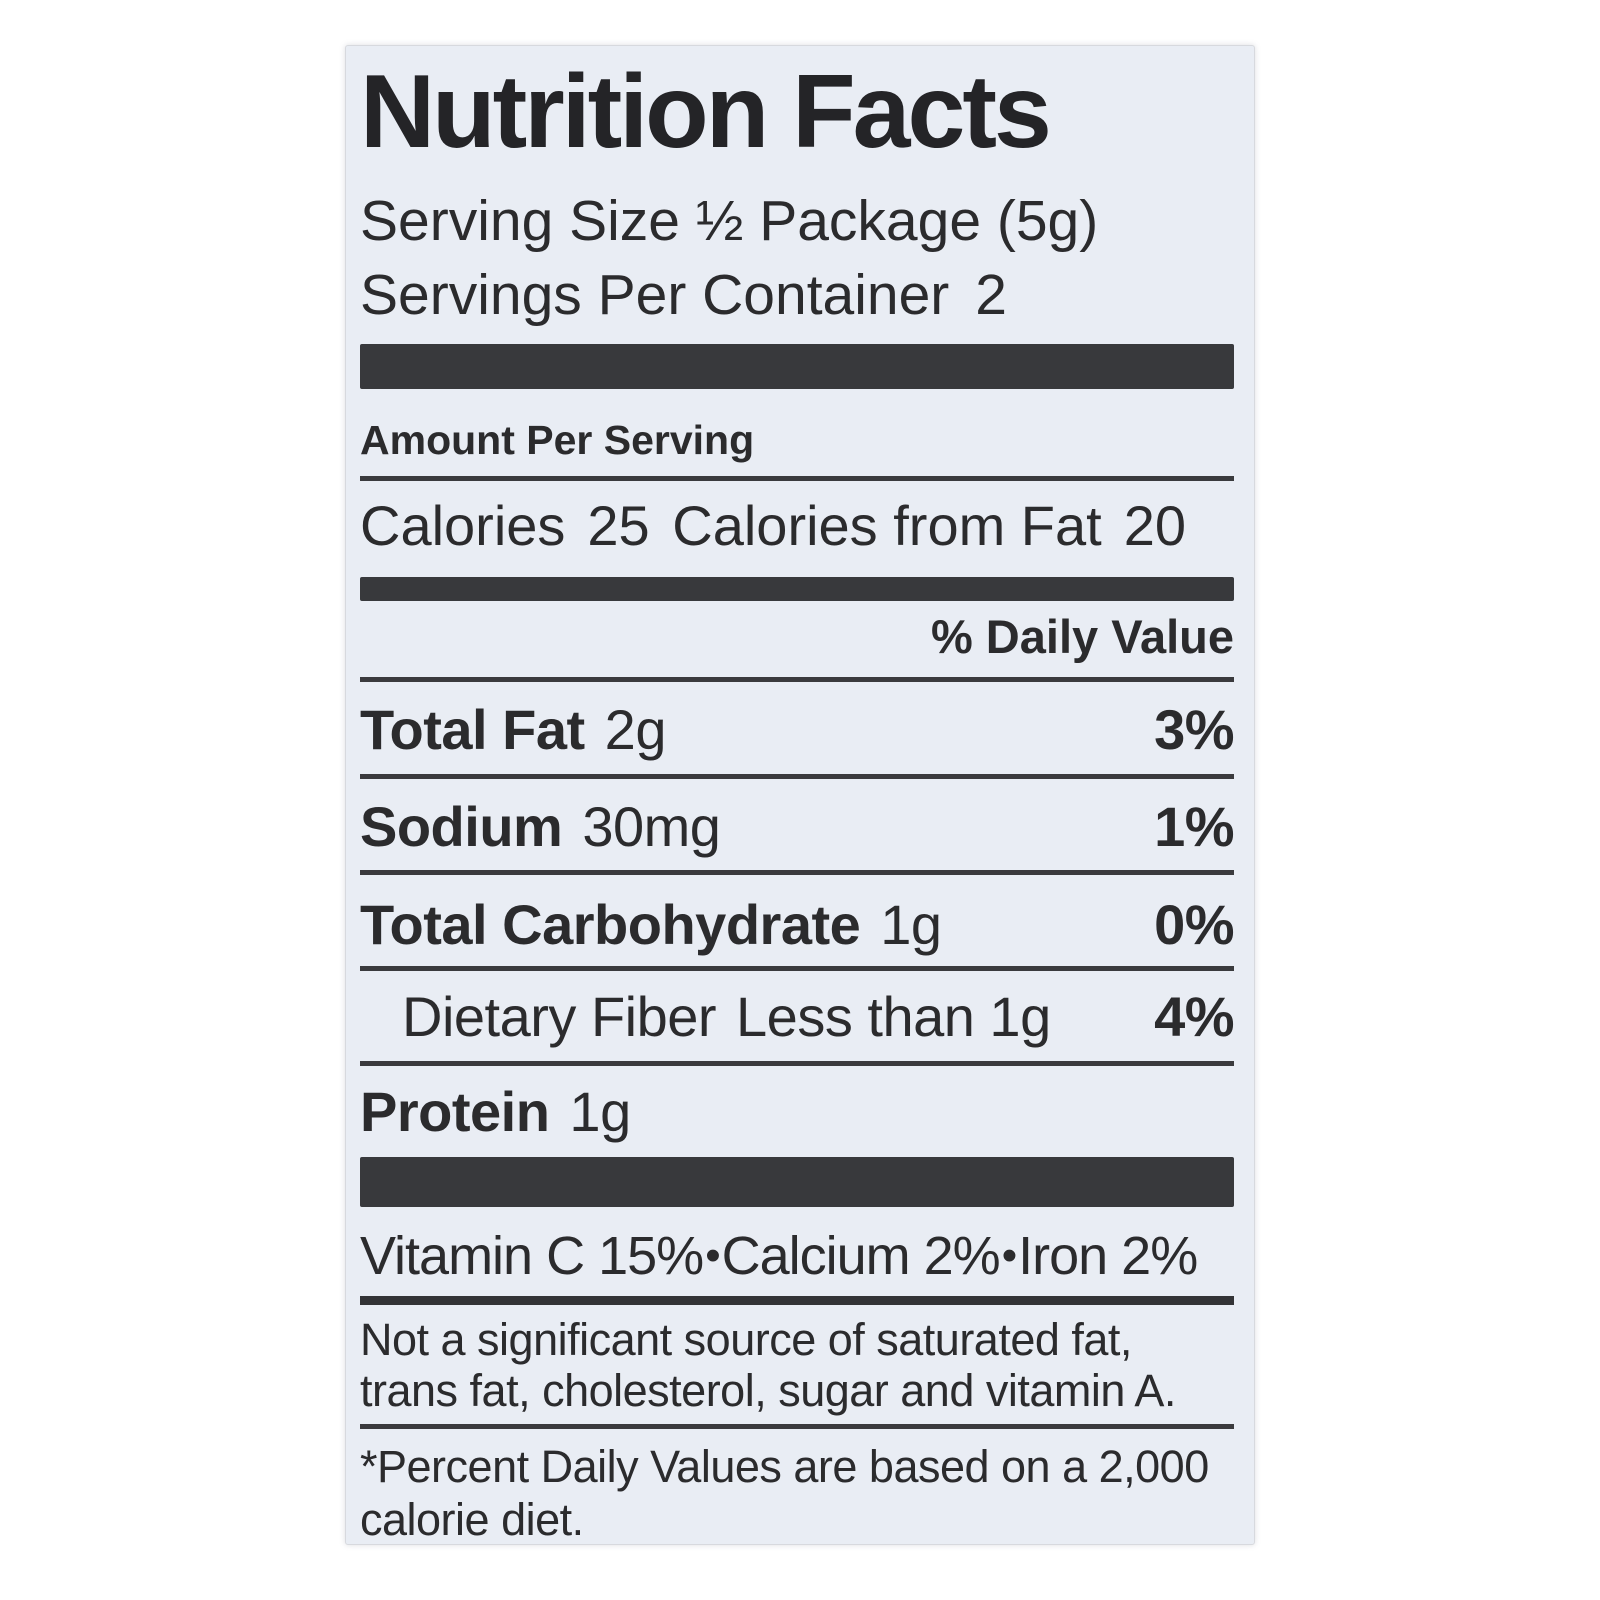  I want to click on servings-per-container-label: Servings Per Container, so click(655, 295).